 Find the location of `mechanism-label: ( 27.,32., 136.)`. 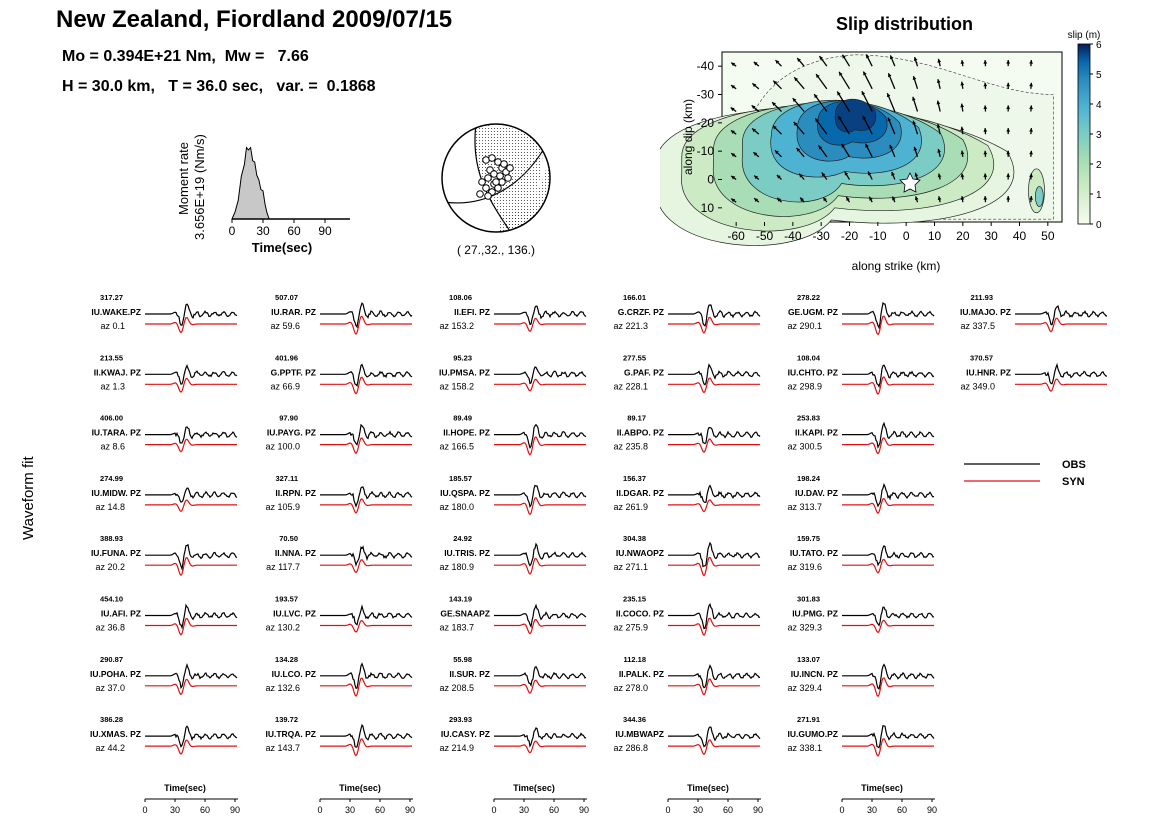

mechanism-label: ( 27.,32., 136.) is located at coordinates (496, 250).